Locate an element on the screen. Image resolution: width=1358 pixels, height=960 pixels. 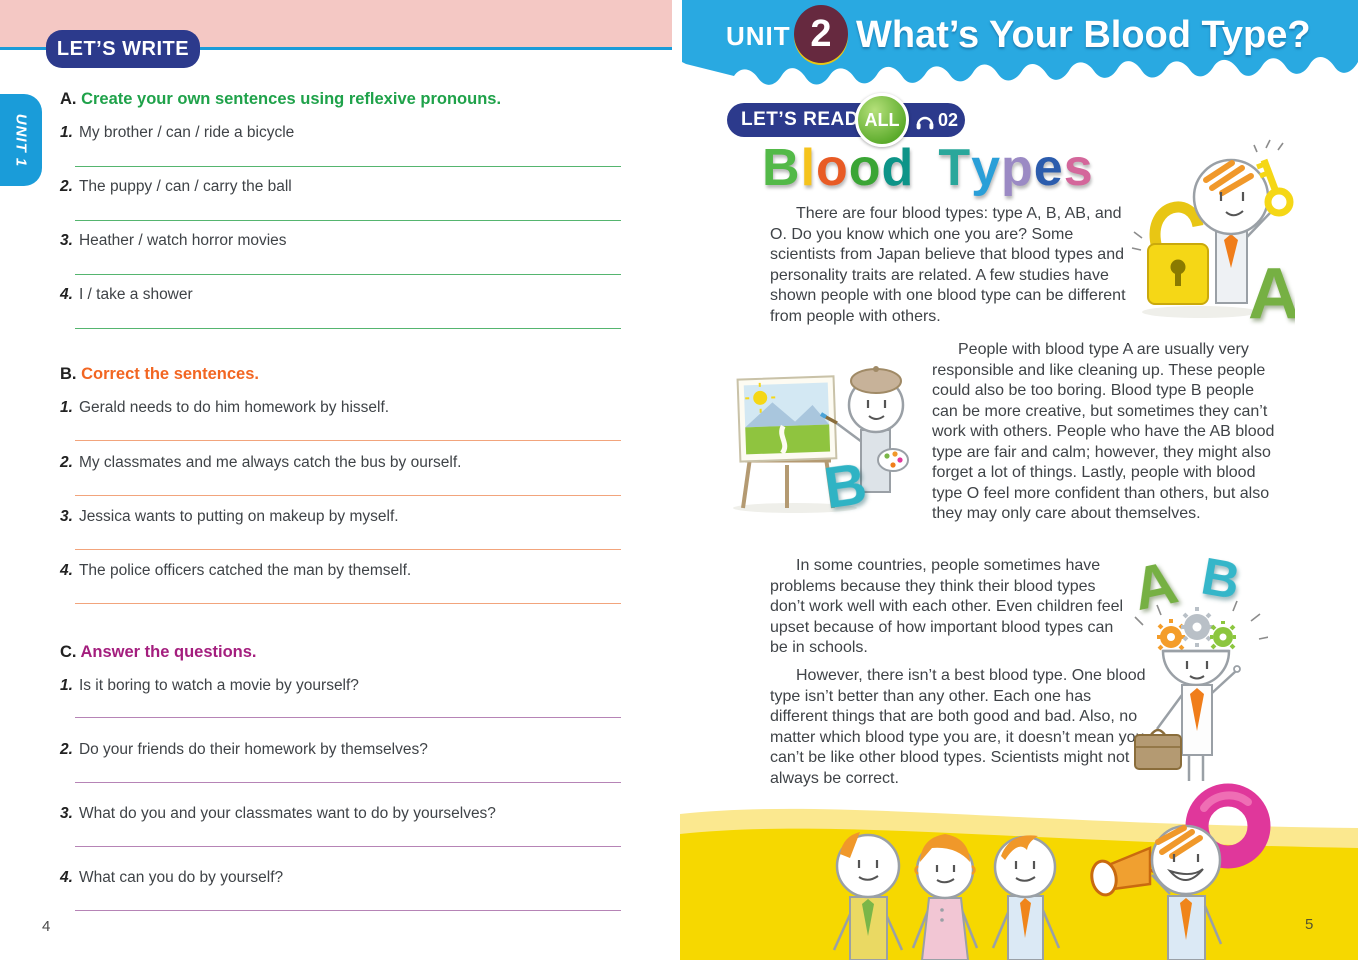
all-level-badge: ALL is located at coordinates (882, 120).